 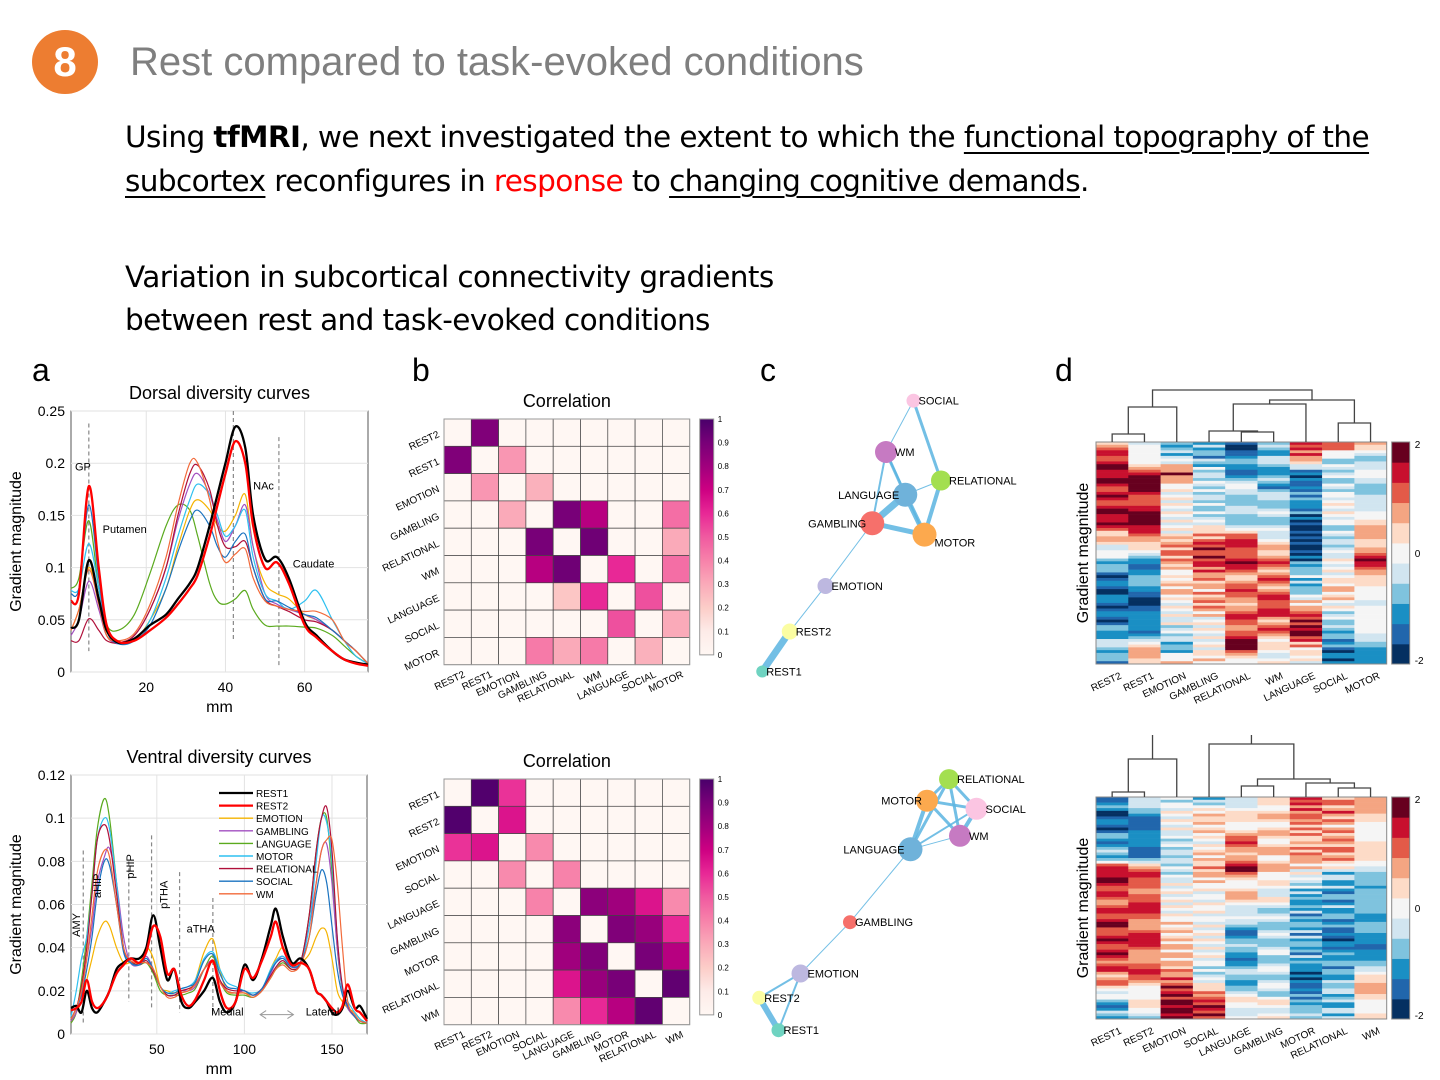 What do you see at coordinates (905, 453) in the screenshot?
I see `network-node-label: WM` at bounding box center [905, 453].